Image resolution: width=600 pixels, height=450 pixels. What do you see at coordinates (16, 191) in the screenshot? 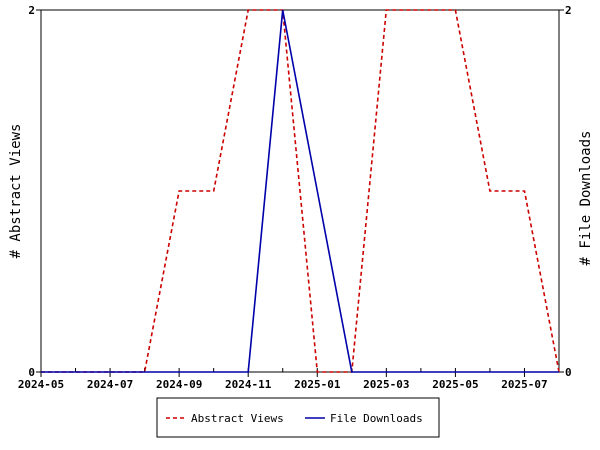
I see `y-axis-left-label: # Abstract Views` at bounding box center [16, 191].